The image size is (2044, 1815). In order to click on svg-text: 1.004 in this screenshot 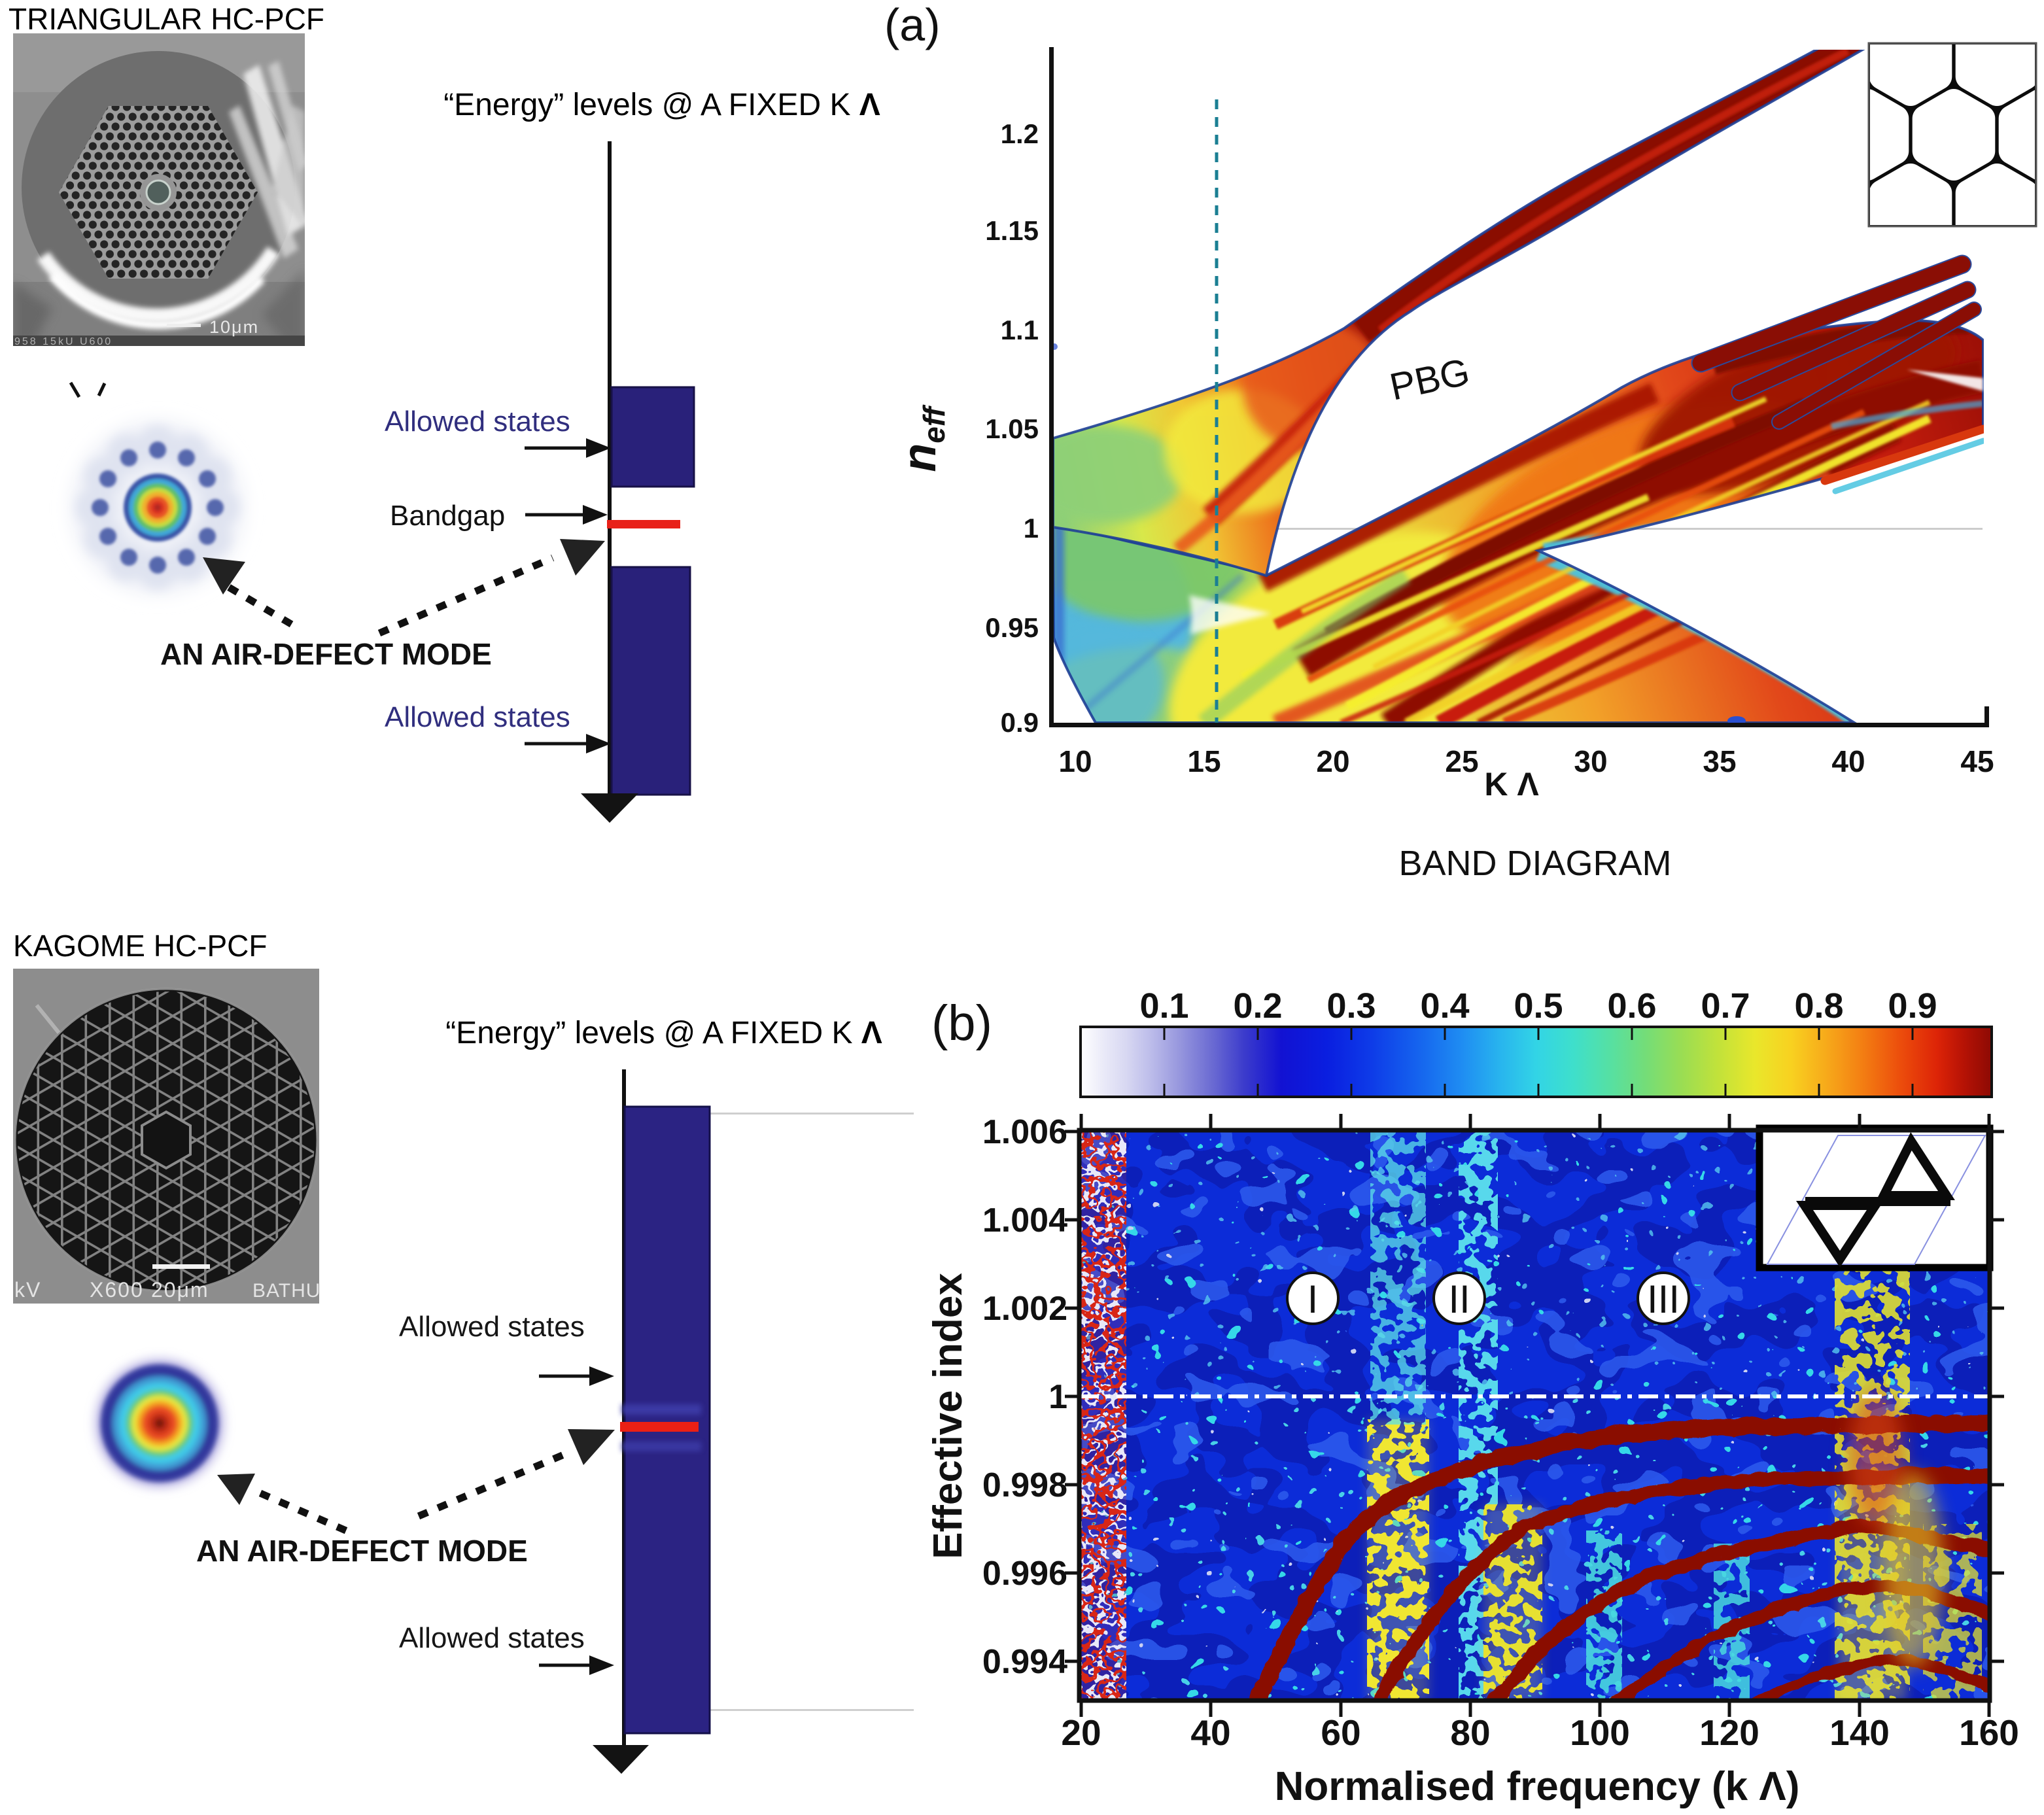, I will do `click(1024, 1220)`.